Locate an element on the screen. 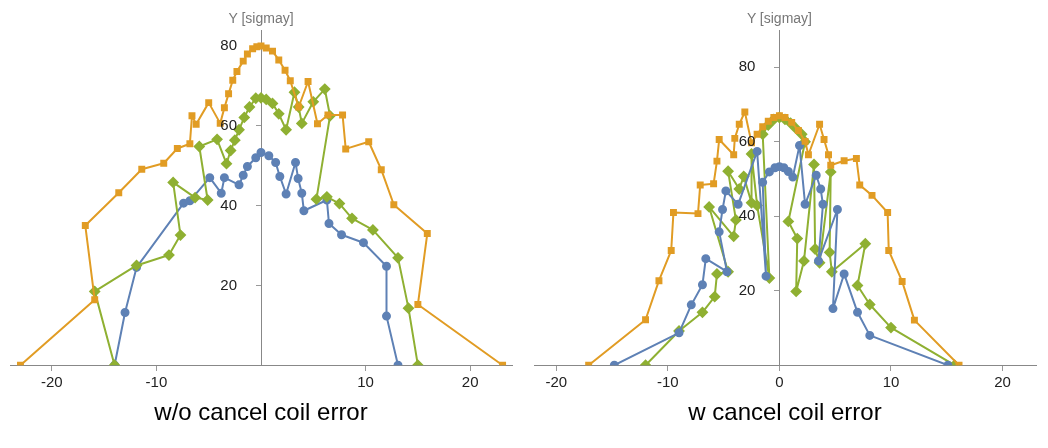 Image resolution: width=1048 pixels, height=448 pixels. text: w/o cancel coil error is located at coordinates (260, 412).